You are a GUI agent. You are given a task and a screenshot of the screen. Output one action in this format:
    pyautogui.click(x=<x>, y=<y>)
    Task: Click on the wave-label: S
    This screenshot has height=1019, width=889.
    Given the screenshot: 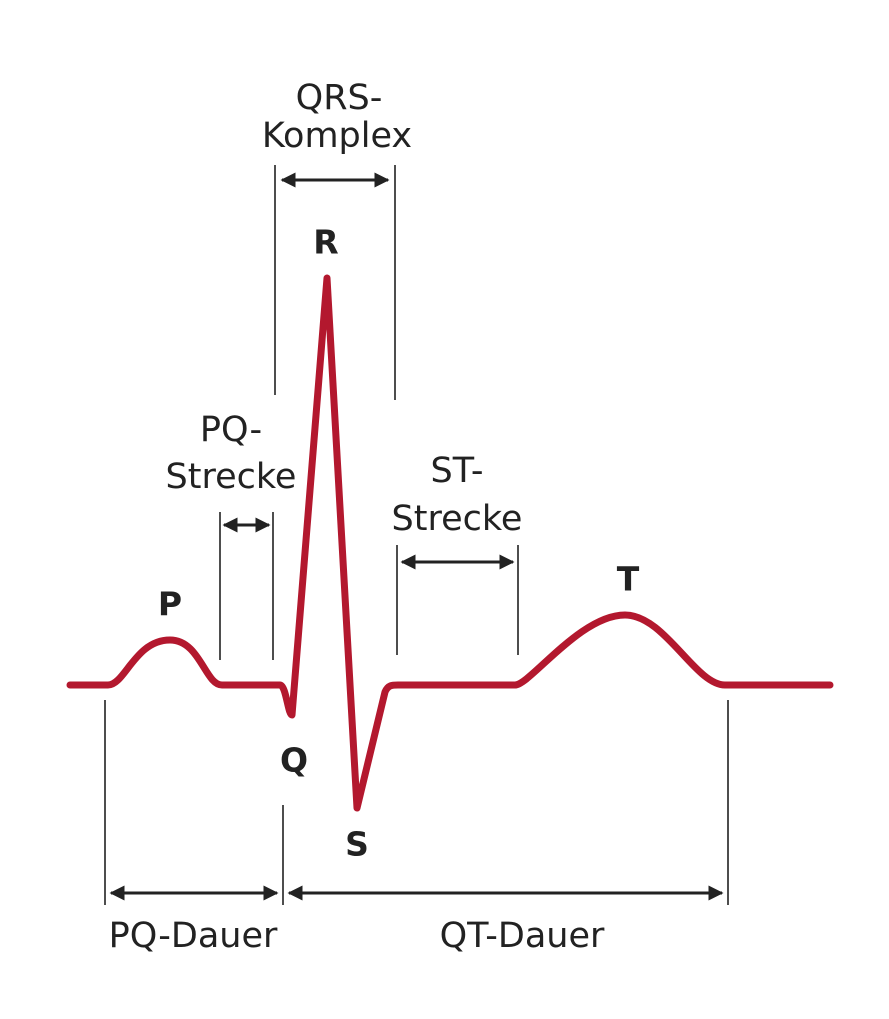 What is the action you would take?
    pyautogui.click(x=357, y=844)
    